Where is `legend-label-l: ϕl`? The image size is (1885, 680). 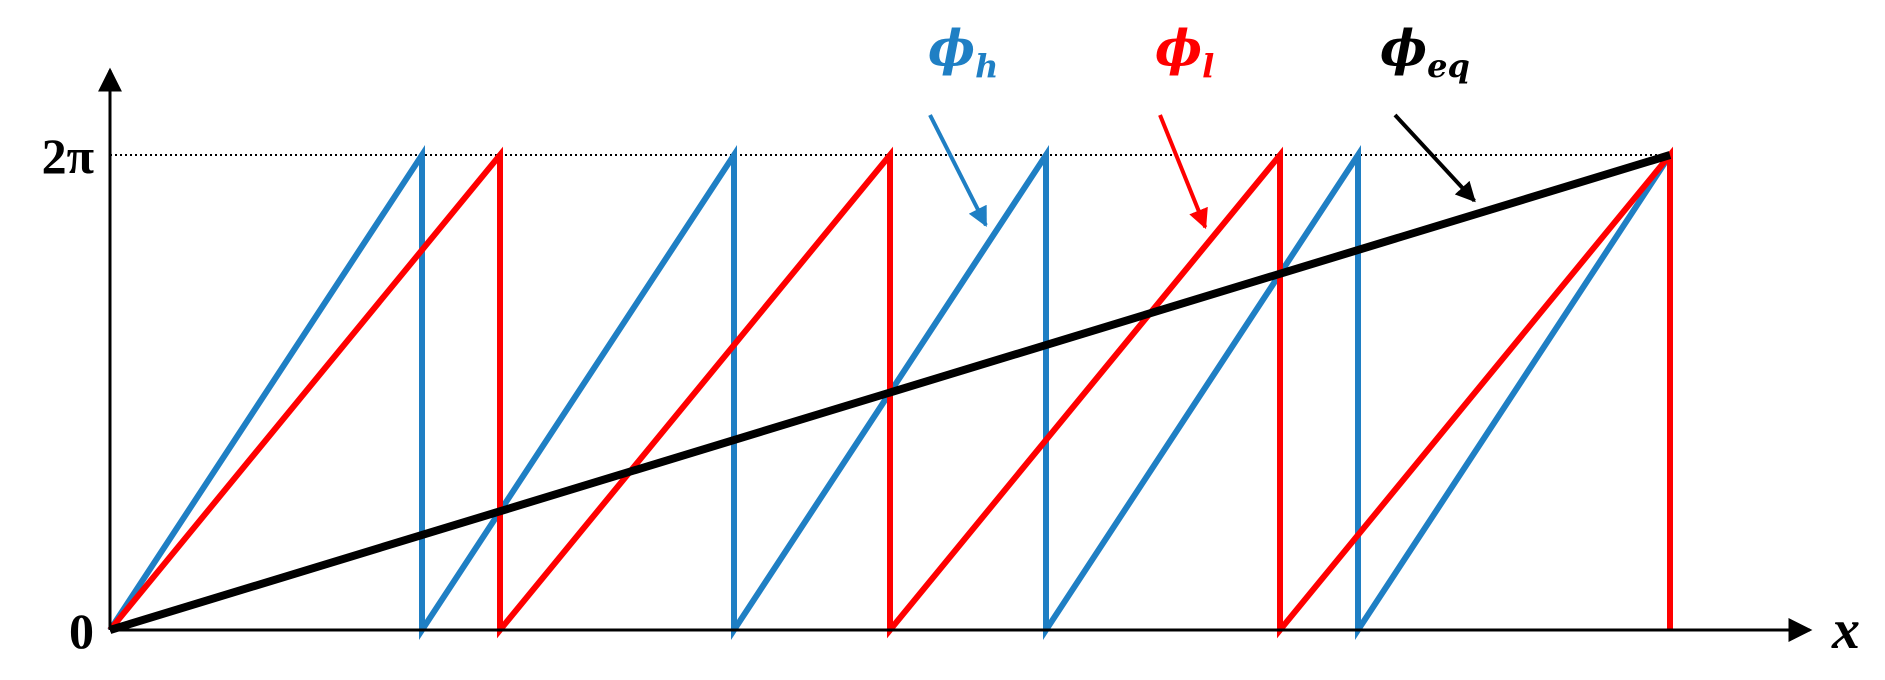 legend-label-l: ϕl is located at coordinates (1184, 51).